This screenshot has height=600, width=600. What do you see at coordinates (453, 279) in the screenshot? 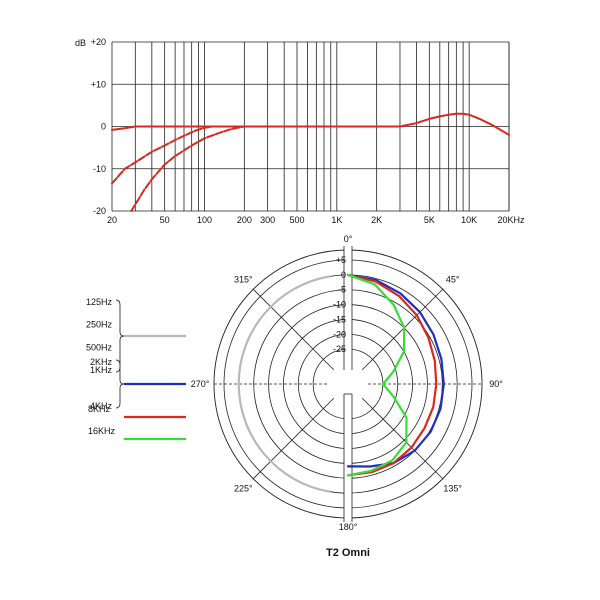
I see `polar-angle-label: 45°` at bounding box center [453, 279].